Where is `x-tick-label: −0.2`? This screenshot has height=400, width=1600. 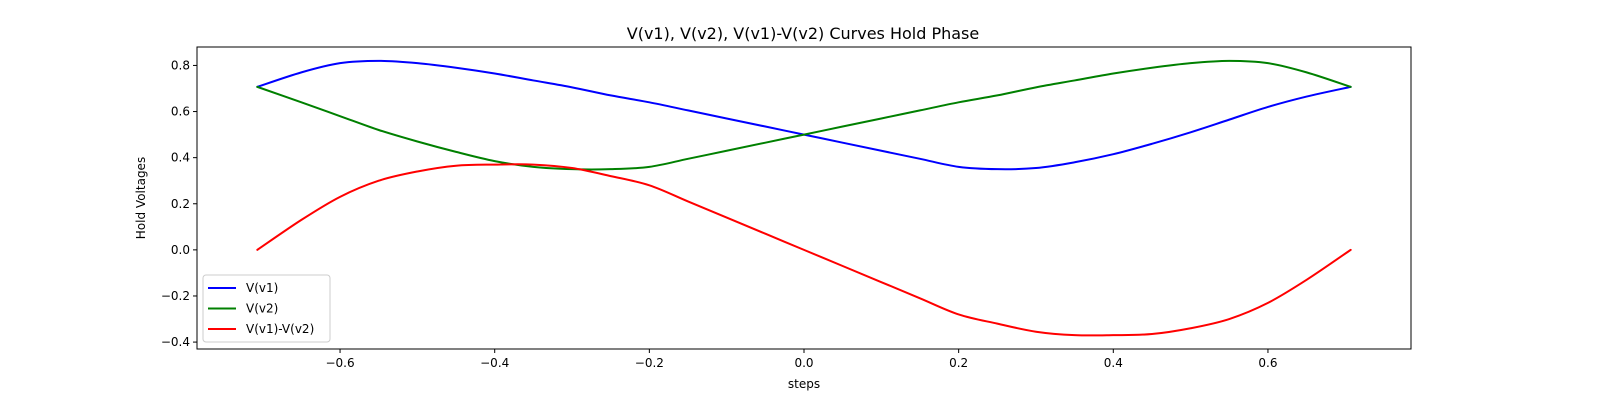
x-tick-label: −0.2 is located at coordinates (649, 363).